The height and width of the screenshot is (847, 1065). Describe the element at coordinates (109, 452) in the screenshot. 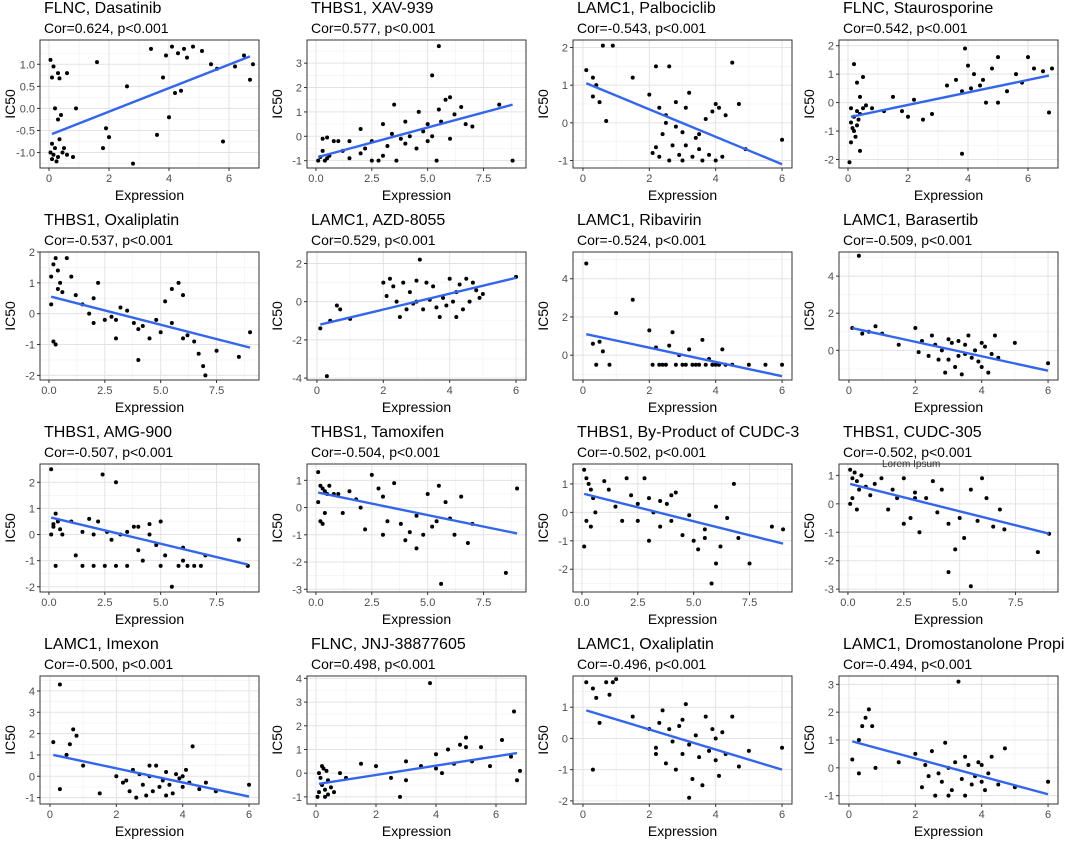

I see `panel-correlation: Cor=-0.507, p<0.001` at that location.